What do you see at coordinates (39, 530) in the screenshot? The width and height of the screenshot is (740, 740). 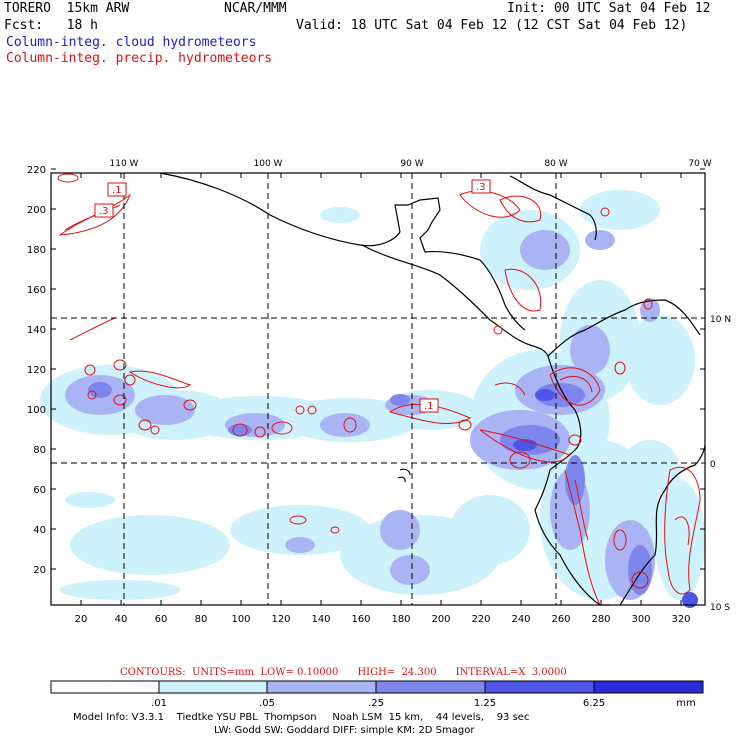 I see `y-tick-label: 40` at bounding box center [39, 530].